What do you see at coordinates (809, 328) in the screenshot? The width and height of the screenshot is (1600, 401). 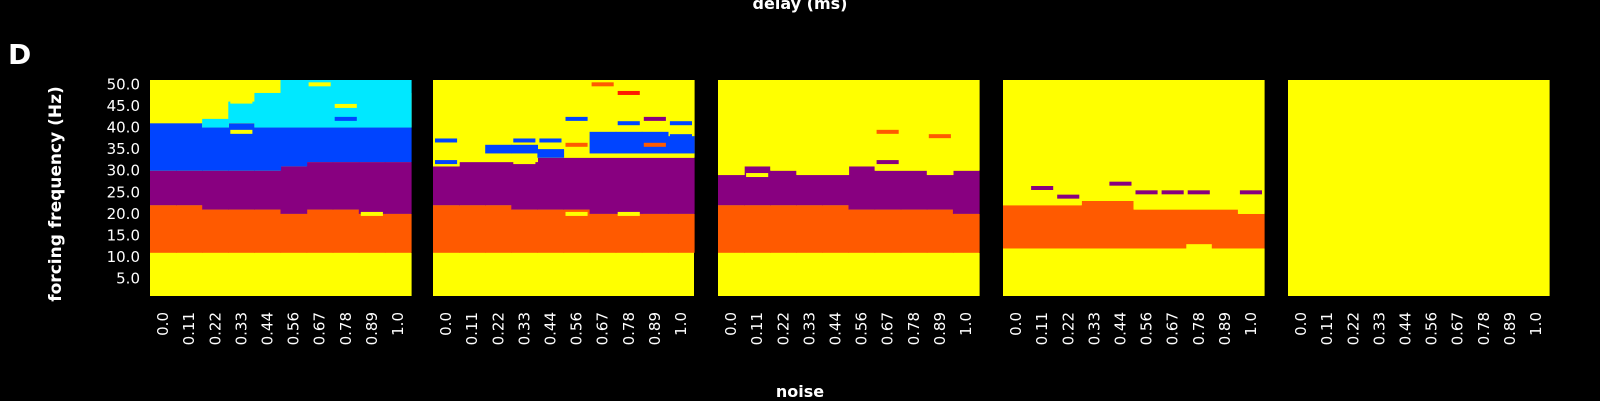 I see `x-tick-label: 0.33` at bounding box center [809, 328].